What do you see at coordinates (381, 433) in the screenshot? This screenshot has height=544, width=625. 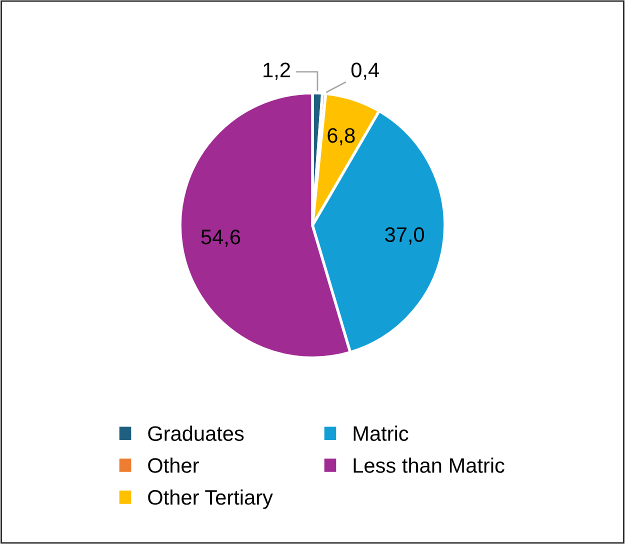 I see `legend-label: Matric` at bounding box center [381, 433].